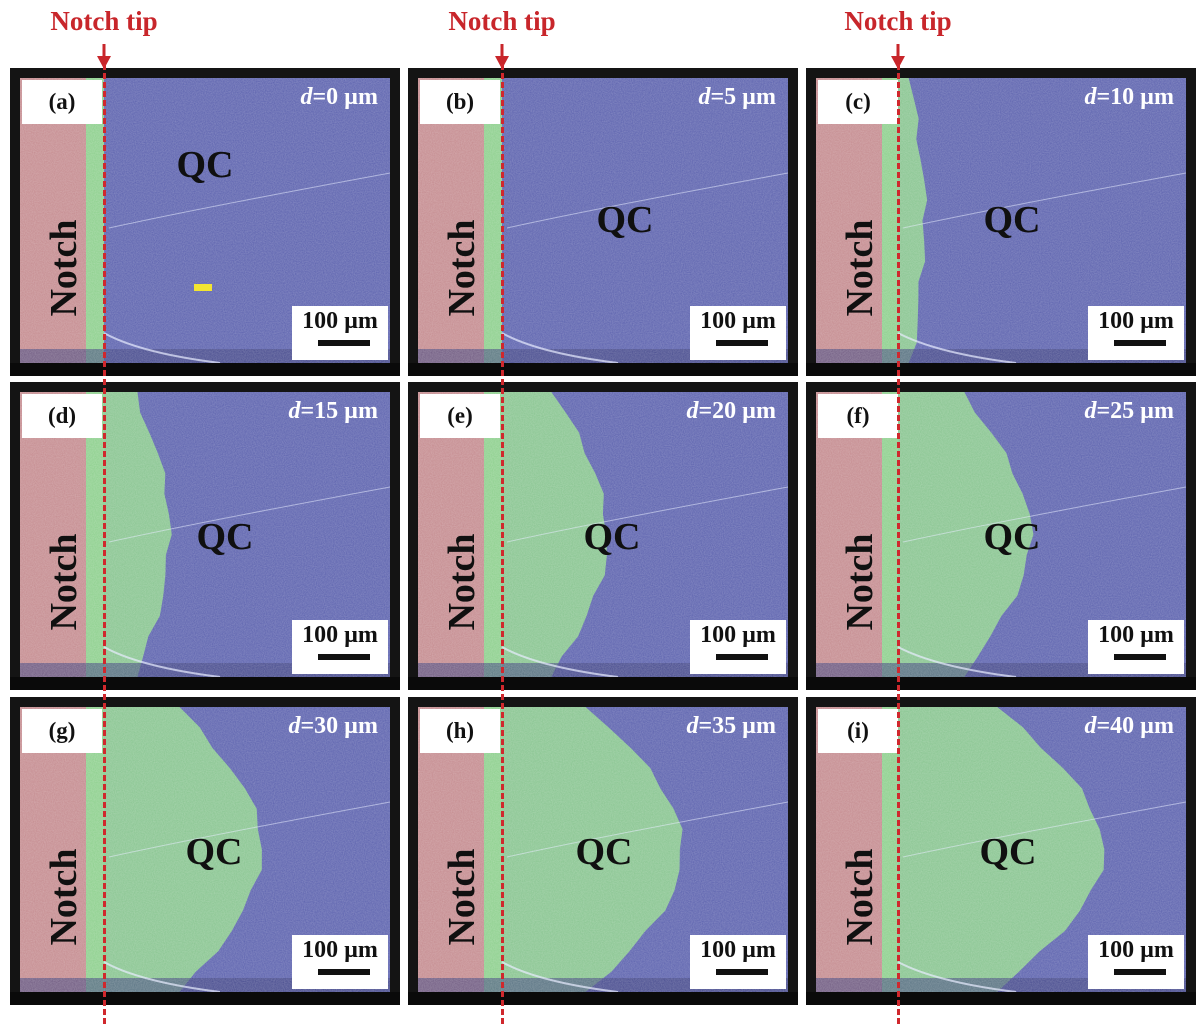  Describe the element at coordinates (345, 97) in the screenshot. I see `distance-value: =0 µm` at that location.